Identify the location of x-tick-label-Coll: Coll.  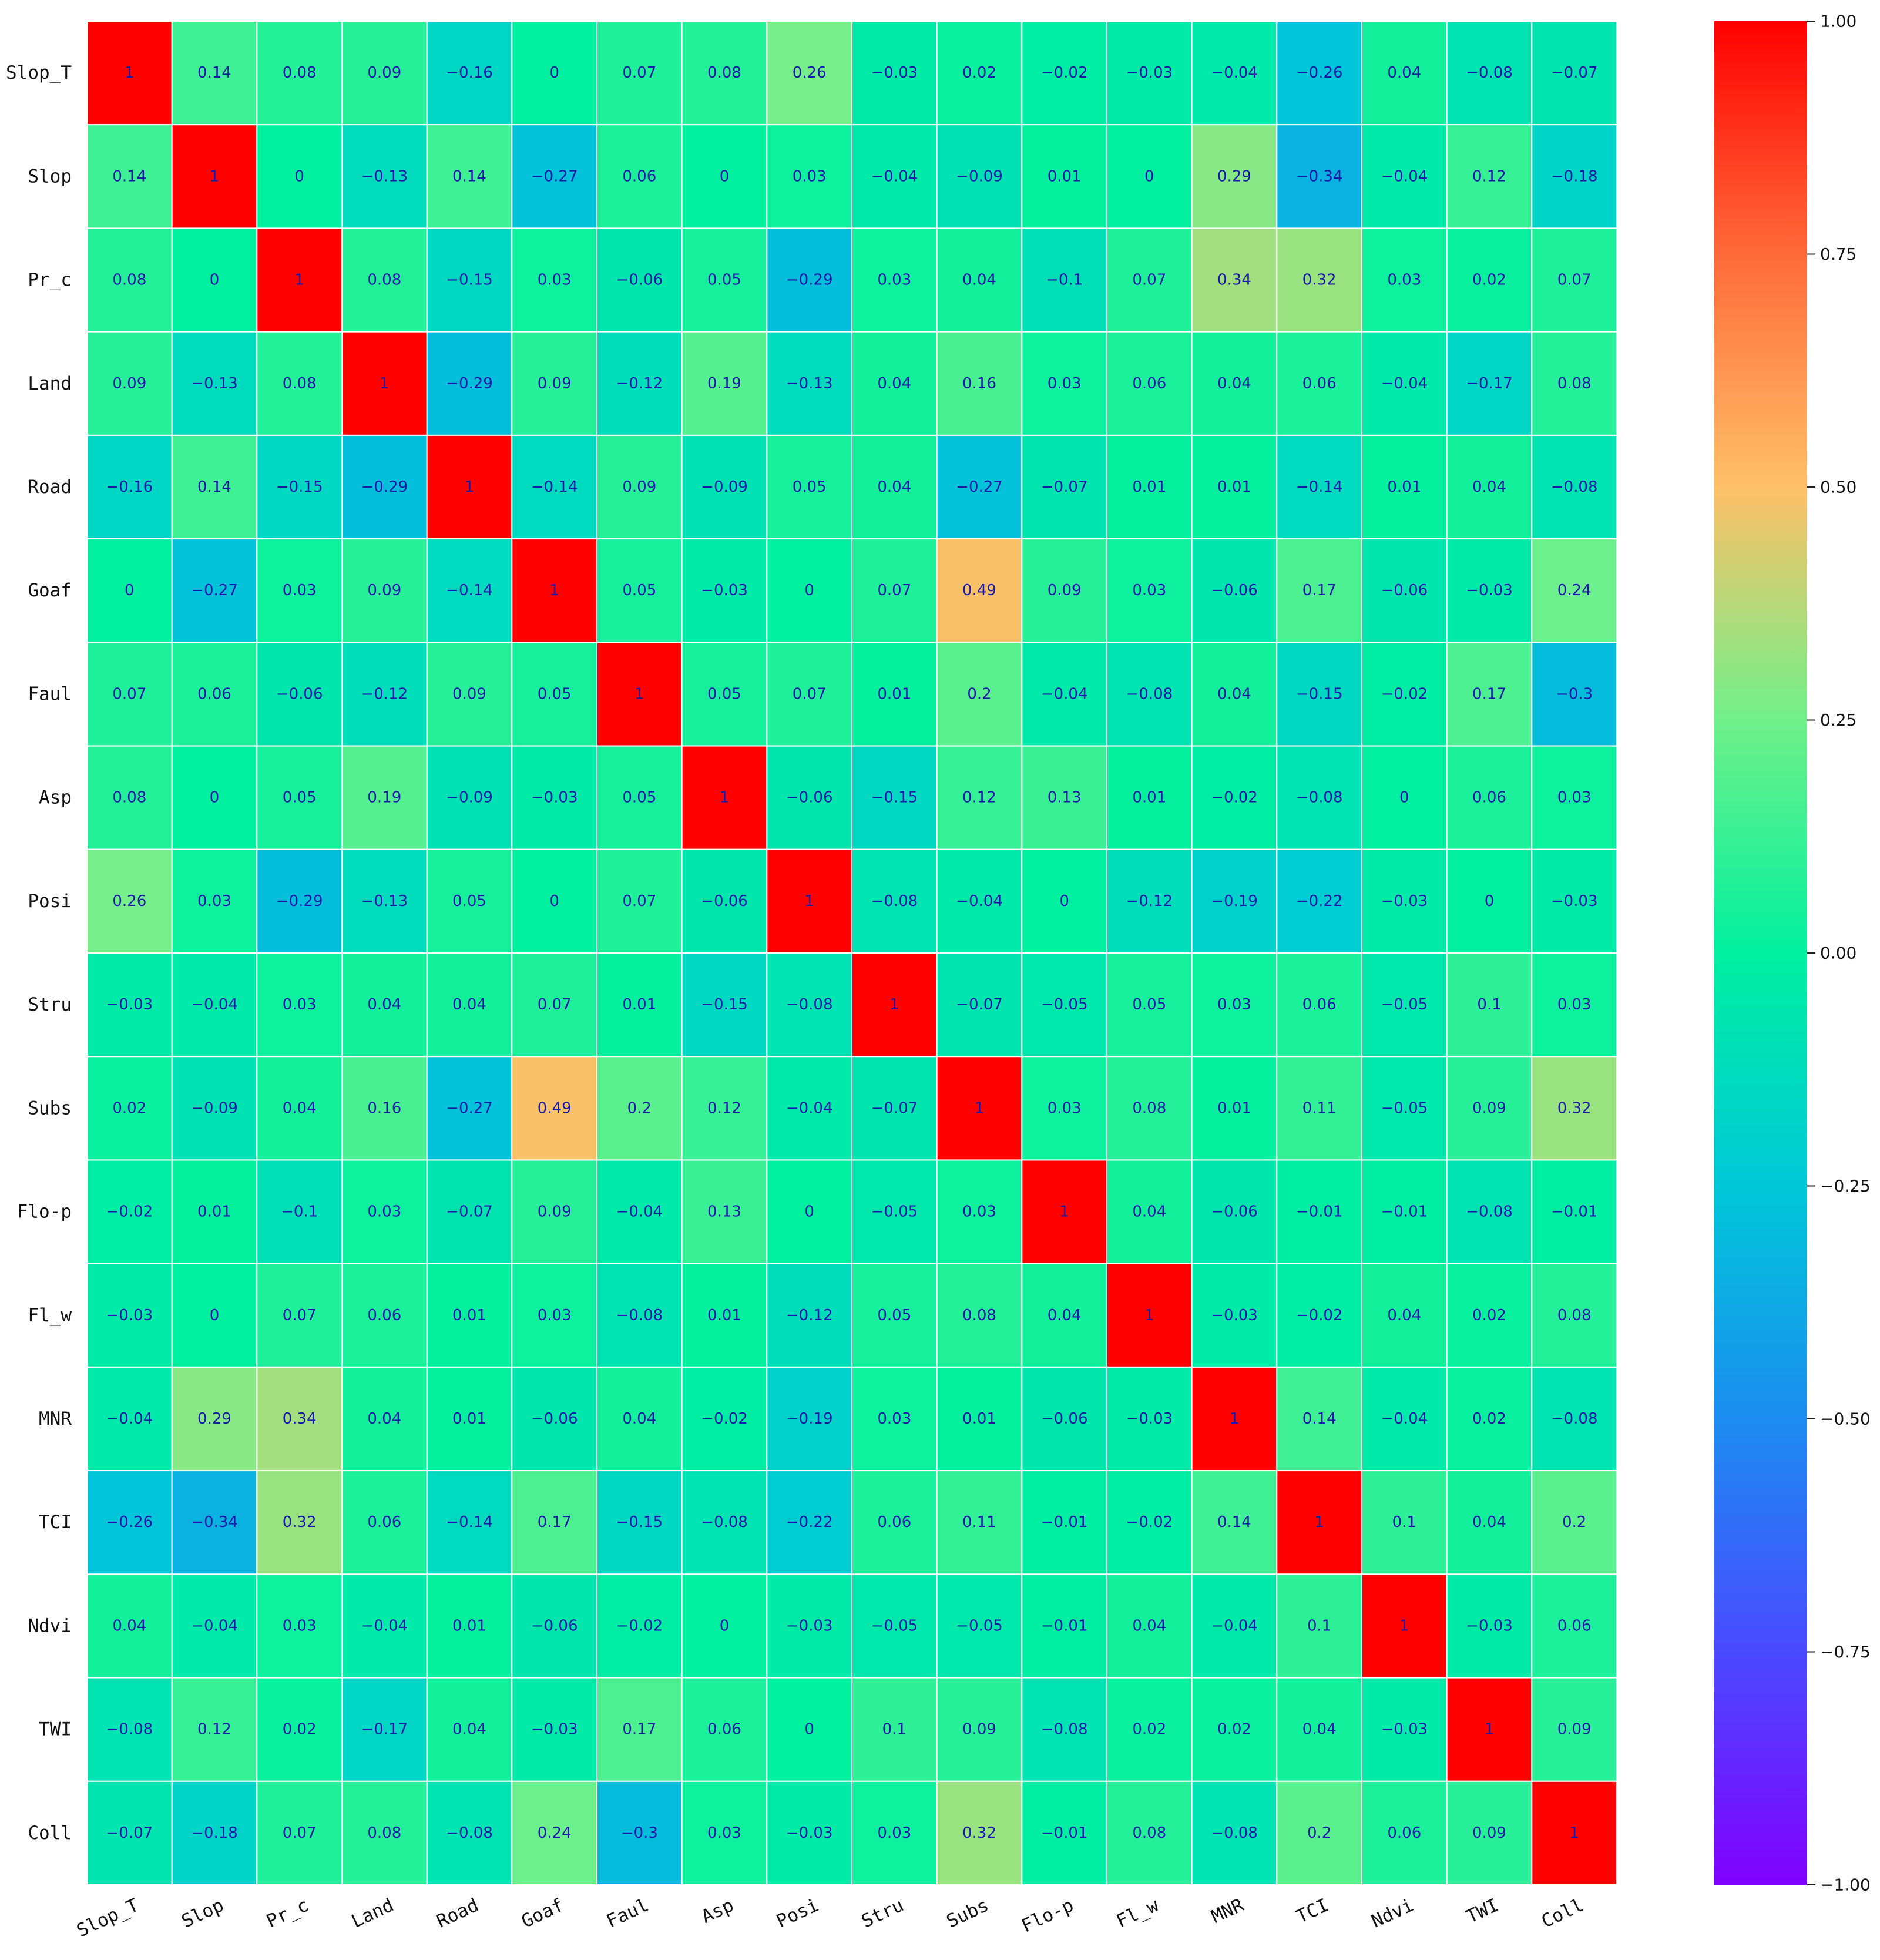
(1562, 1913).